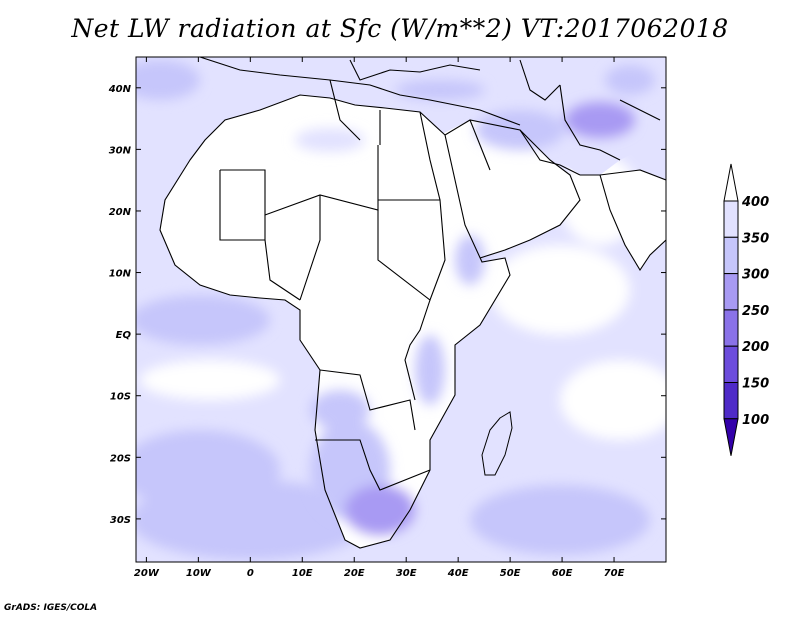  Describe the element at coordinates (497, 443) in the screenshot. I see `madagascar-land` at that location.